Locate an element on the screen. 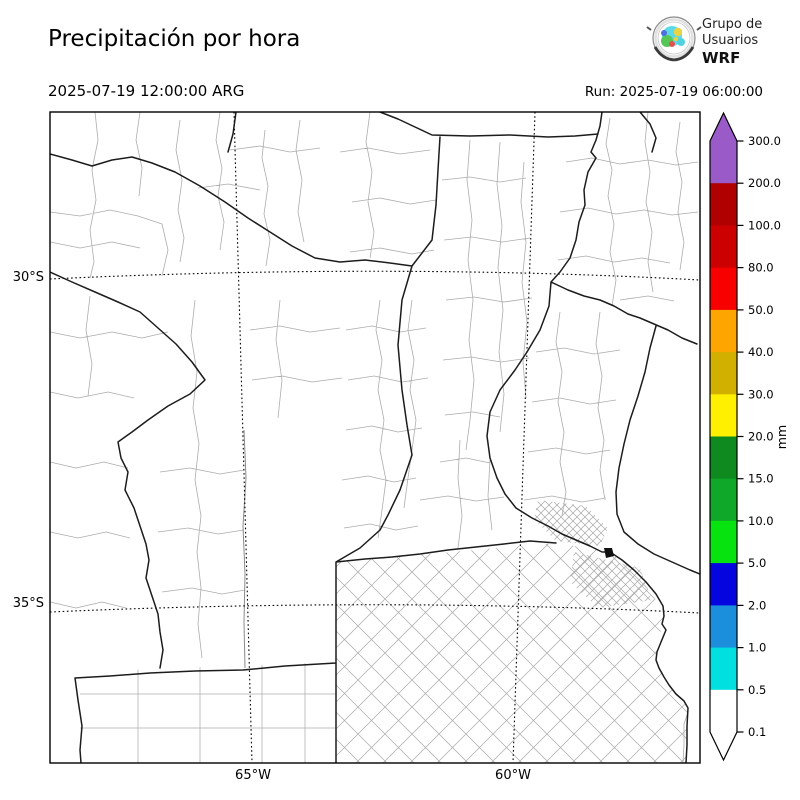 This screenshot has height=800, width=800. colorbar-tick-label: 0.5 is located at coordinates (757, 690).